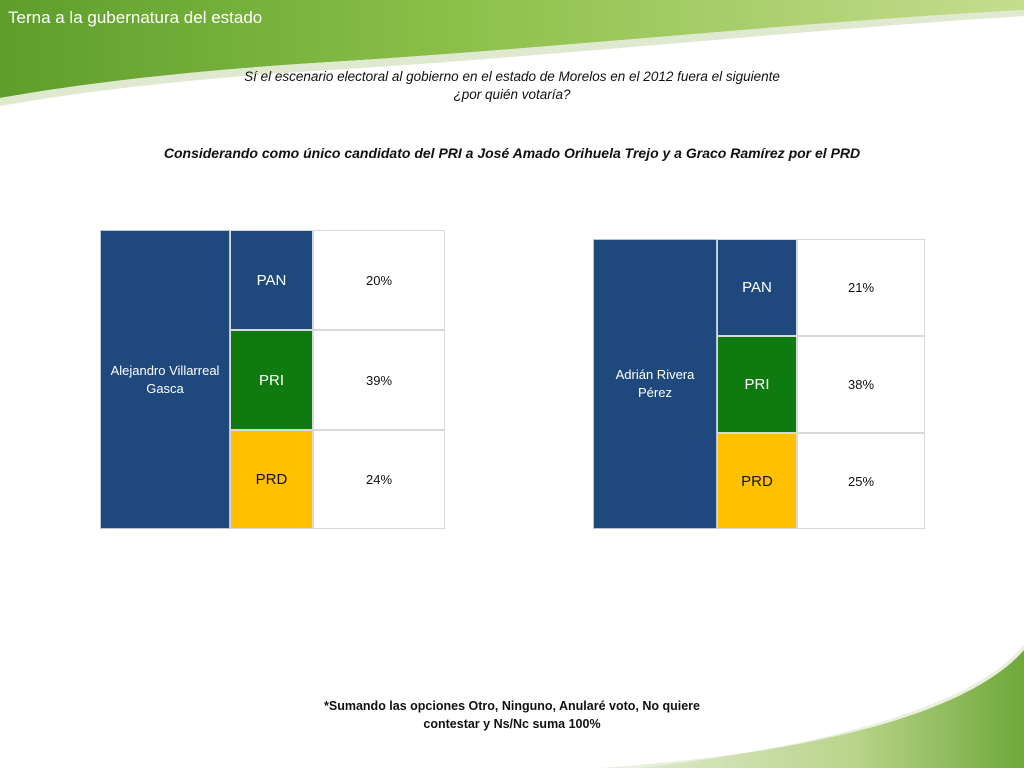 The image size is (1024, 768). Describe the element at coordinates (655, 384) in the screenshot. I see `candidate-cell: Adrián Rivera Pérez` at that location.